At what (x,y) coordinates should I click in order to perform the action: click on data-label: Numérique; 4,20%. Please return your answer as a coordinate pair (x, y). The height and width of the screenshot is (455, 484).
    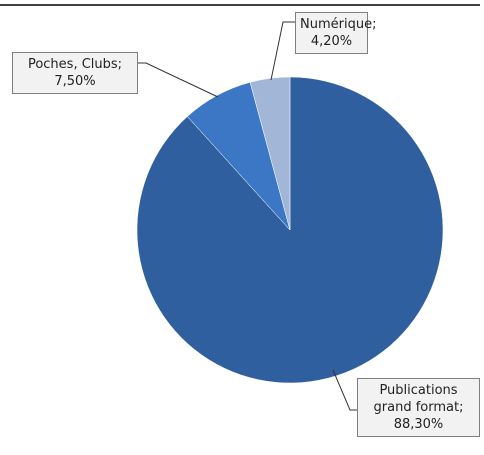
    Looking at the image, I should click on (336, 33).